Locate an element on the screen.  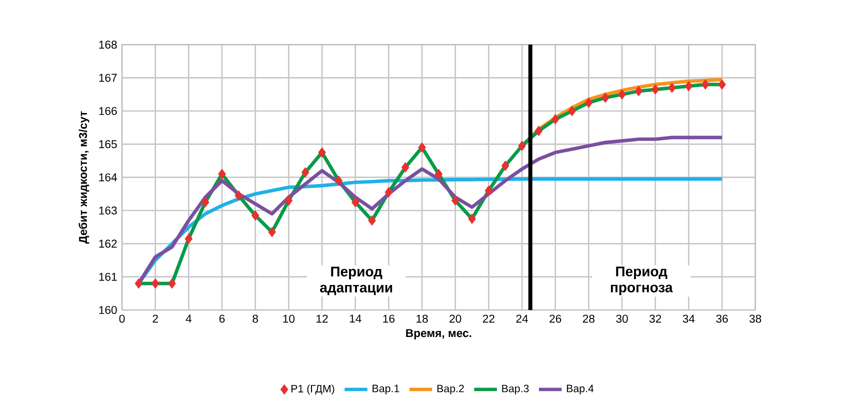
y-tick-label: 167 is located at coordinates (108, 78).